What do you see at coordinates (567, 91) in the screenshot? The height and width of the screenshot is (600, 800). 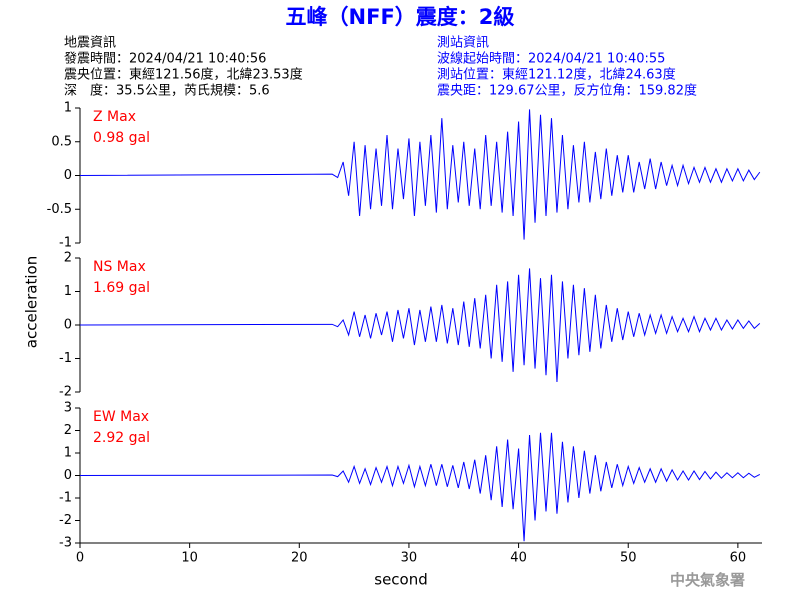 I see `info-line: 震央距：129.67公里，反方位角：159.82度` at bounding box center [567, 91].